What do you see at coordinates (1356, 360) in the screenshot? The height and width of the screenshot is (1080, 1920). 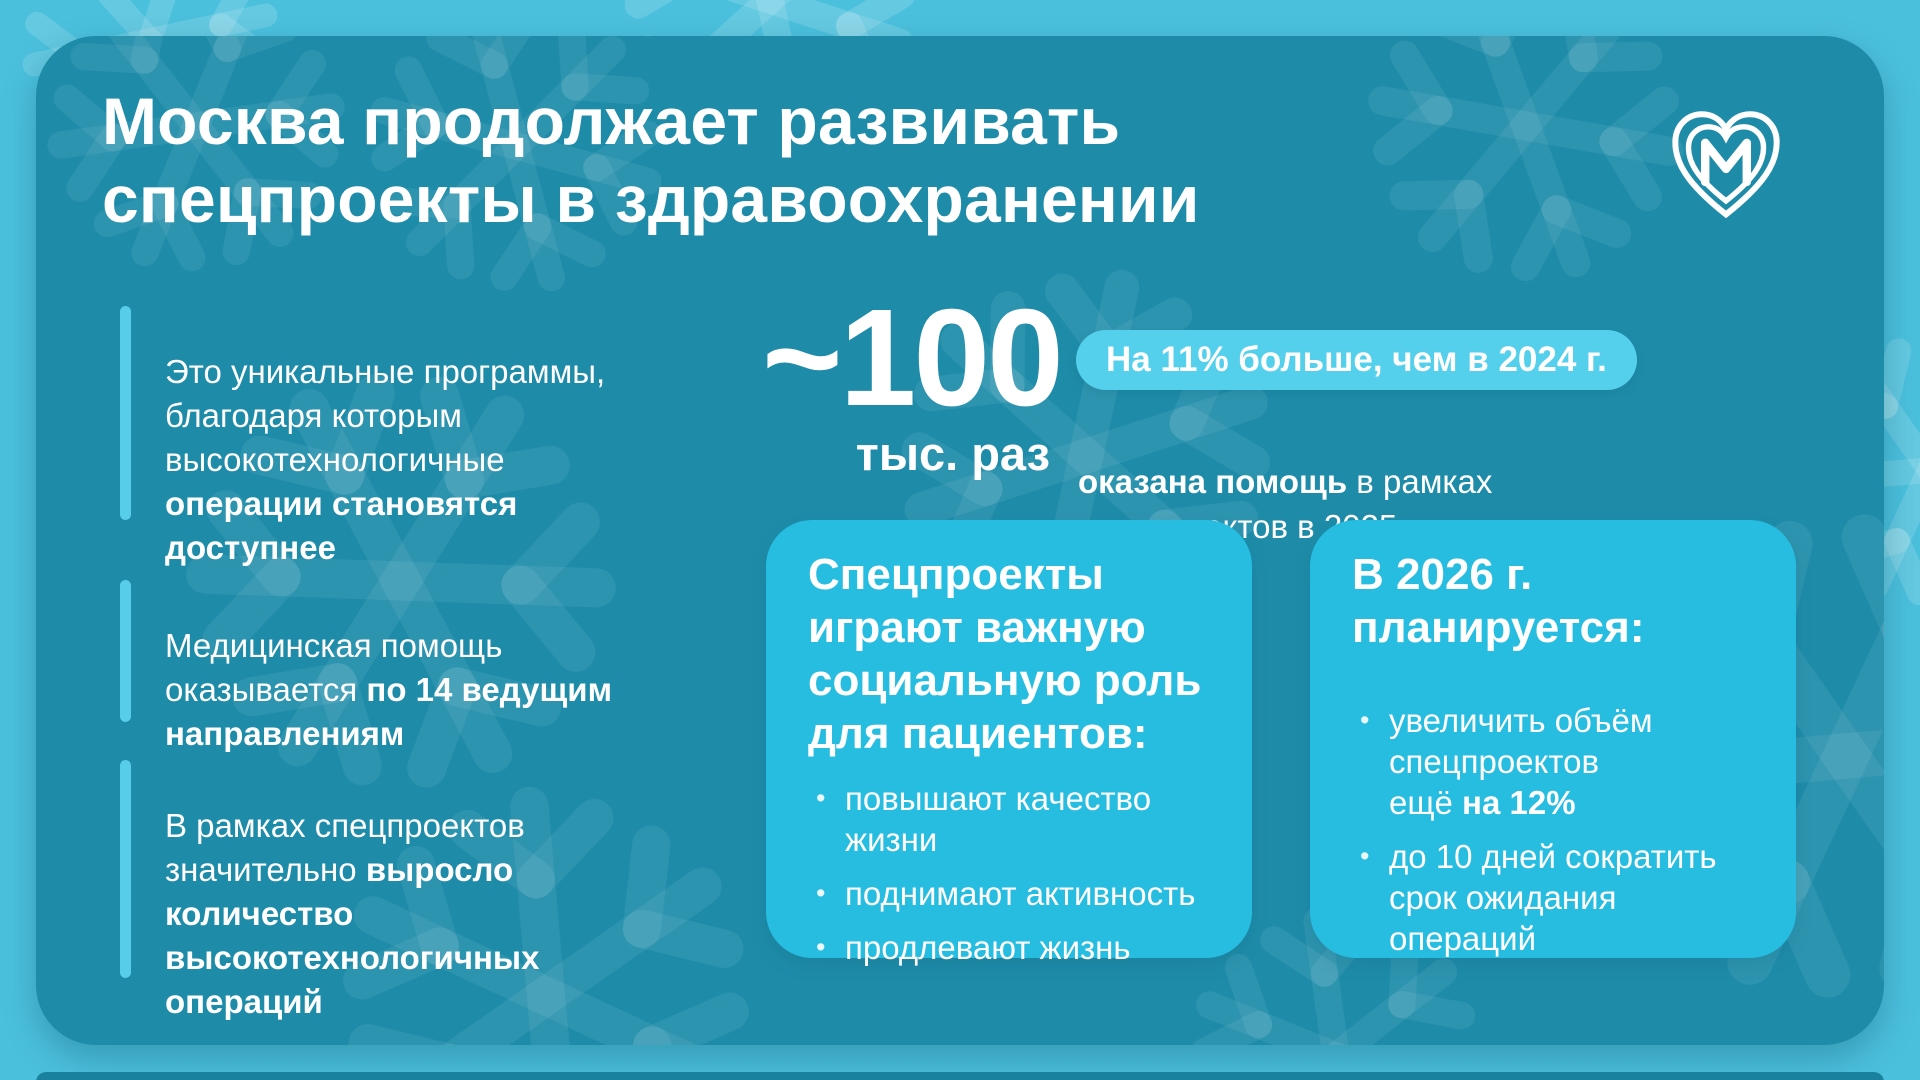 I see `stat-badge: На 11% больше, чем в 2024 г.` at bounding box center [1356, 360].